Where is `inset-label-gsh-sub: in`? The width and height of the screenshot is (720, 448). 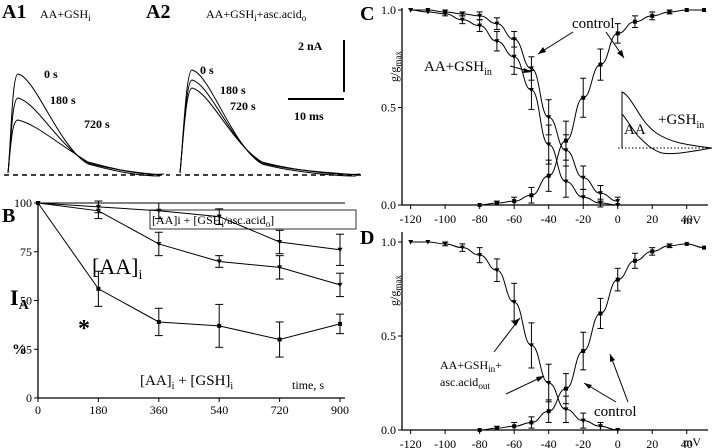 inset-label-gsh-sub: in is located at coordinates (700, 125).